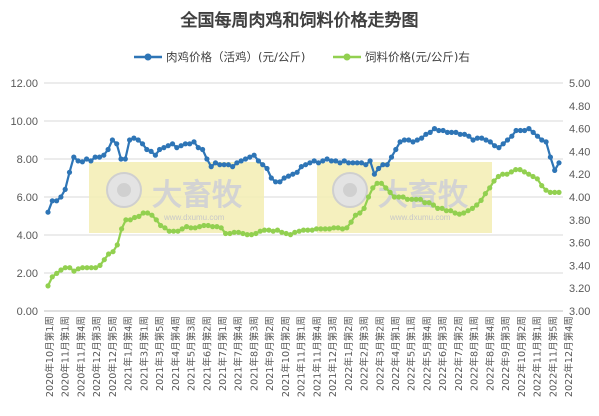 This screenshot has width=599, height=416. I want to click on y-right-tick-label: 3.40, so click(579, 266).